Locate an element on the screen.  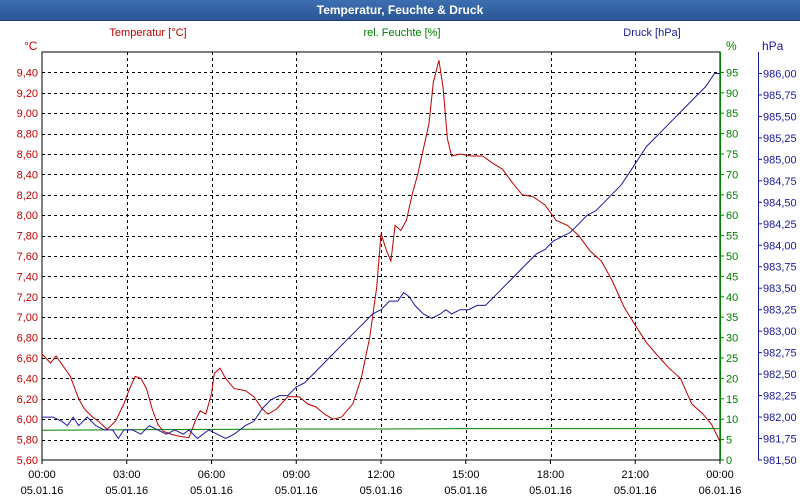
y-tick-pressure: 985,50 is located at coordinates (780, 117).